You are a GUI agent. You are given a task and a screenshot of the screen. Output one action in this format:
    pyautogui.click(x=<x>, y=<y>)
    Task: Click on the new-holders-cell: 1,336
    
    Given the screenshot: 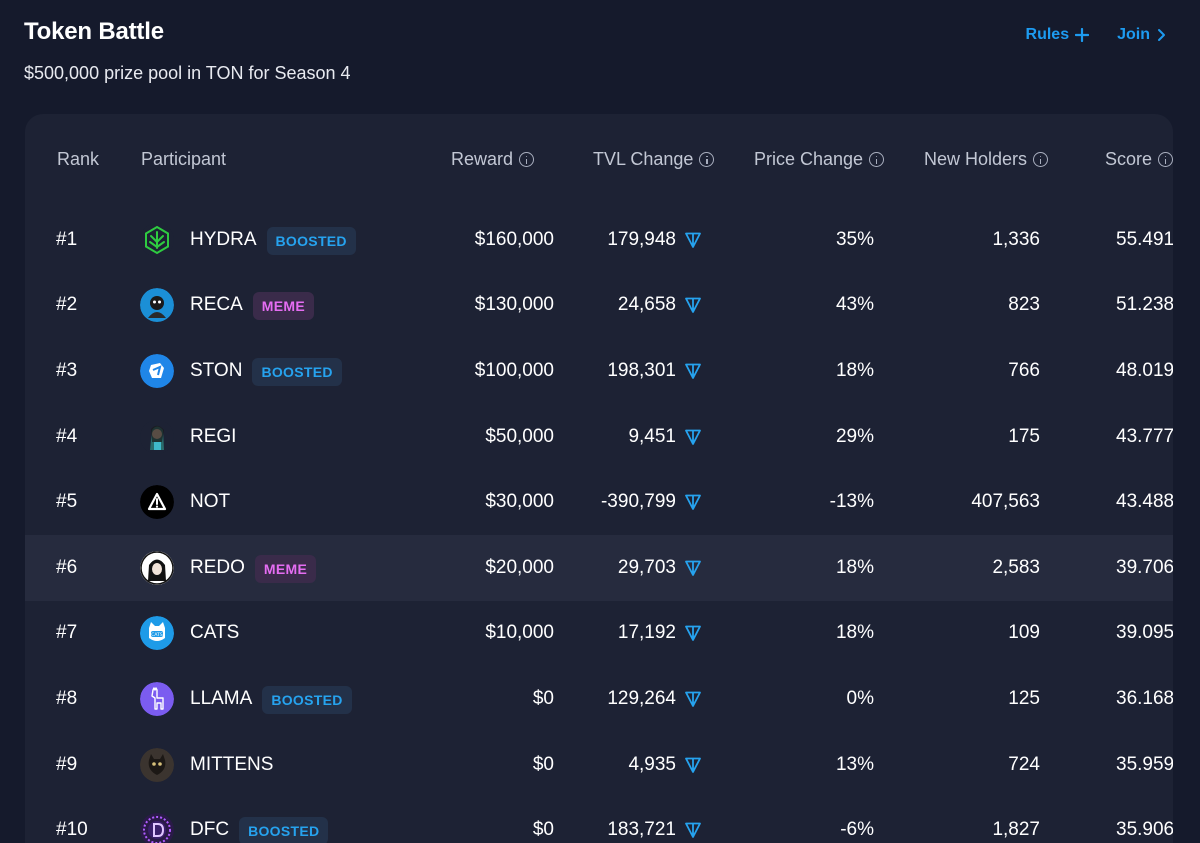 What is the action you would take?
    pyautogui.click(x=1016, y=239)
    